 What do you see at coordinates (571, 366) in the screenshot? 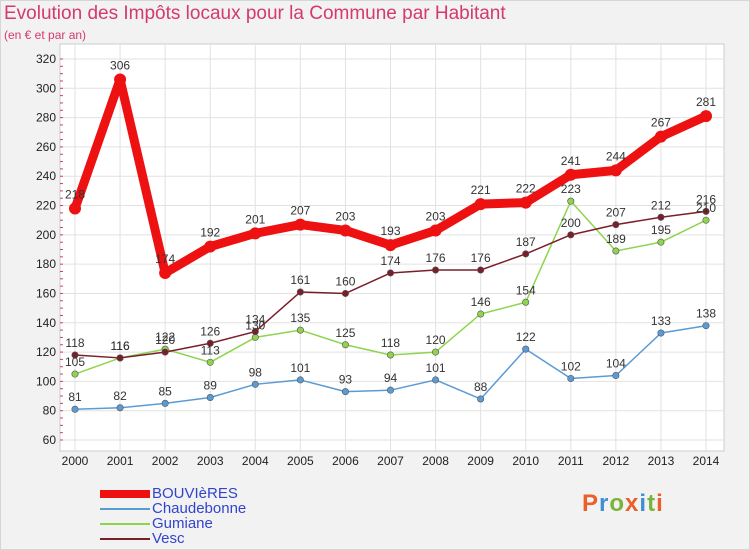
I see `data-label: 102` at bounding box center [571, 366].